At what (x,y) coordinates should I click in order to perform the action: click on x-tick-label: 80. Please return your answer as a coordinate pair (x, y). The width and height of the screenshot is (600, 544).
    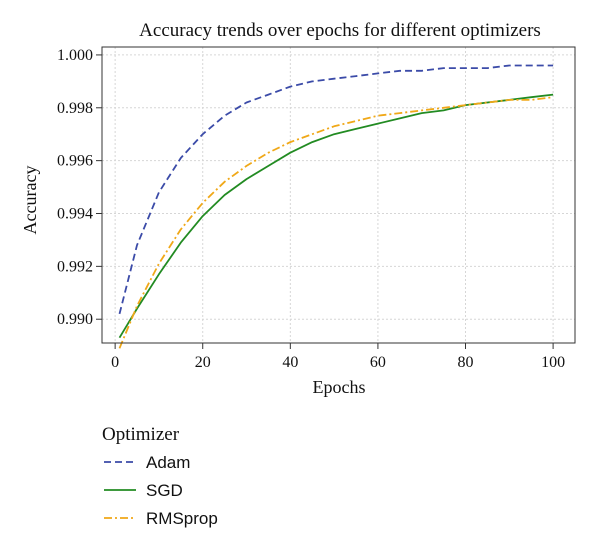
    Looking at the image, I should click on (466, 362).